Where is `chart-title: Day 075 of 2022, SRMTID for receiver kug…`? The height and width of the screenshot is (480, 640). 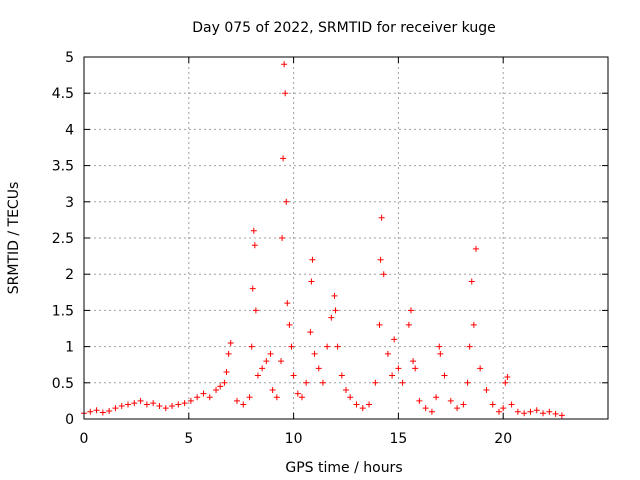
chart-title: Day 075 of 2022, SRMTID for receiver kug… is located at coordinates (343, 28).